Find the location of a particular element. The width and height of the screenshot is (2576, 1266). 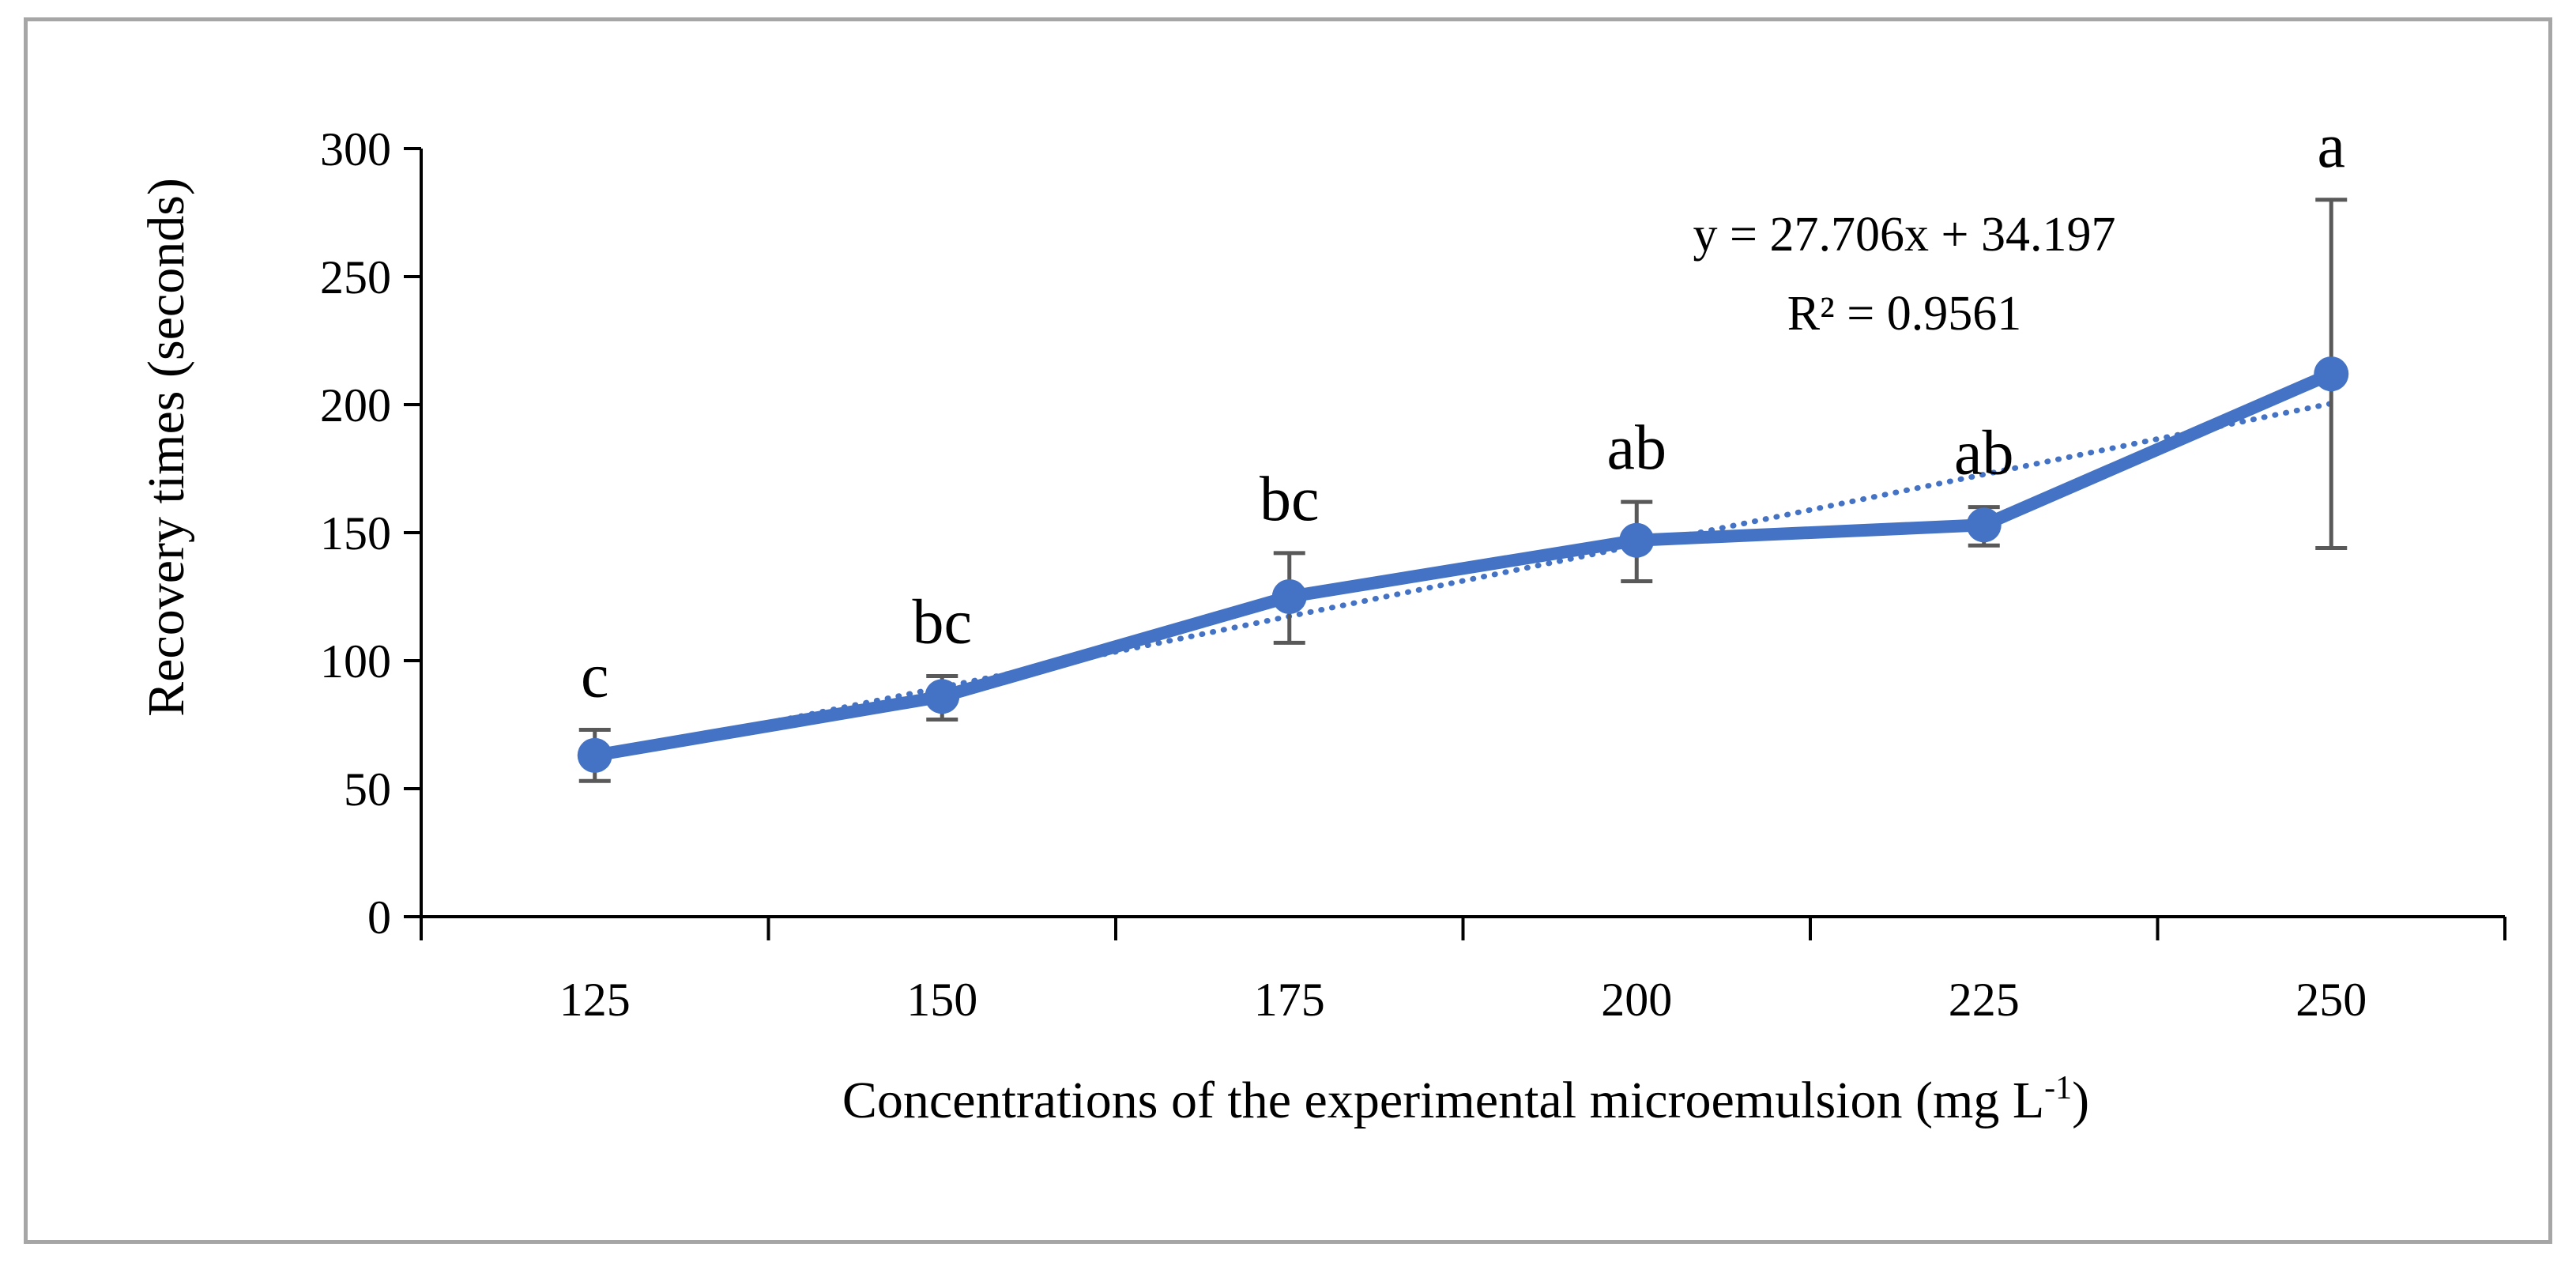

trendline-equation: y = 27.706x + 34.197 is located at coordinates (1904, 235).